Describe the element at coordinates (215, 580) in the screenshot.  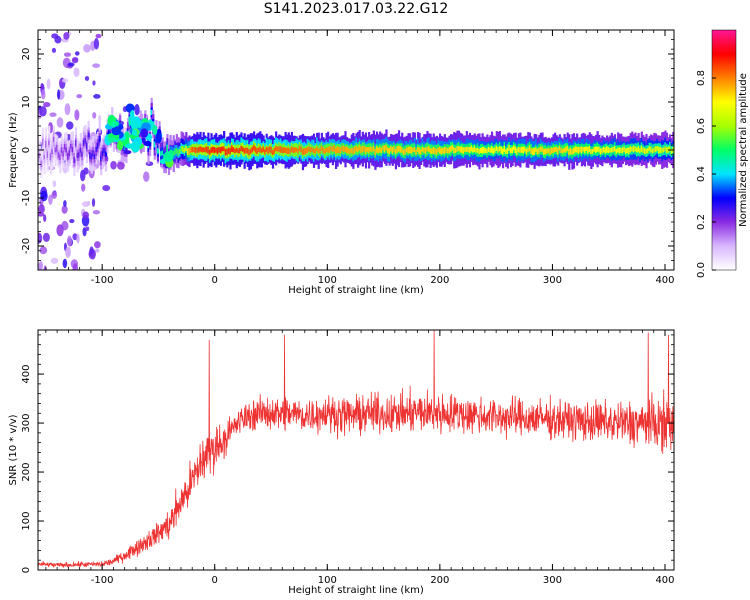
I see `snr-xtick-label: 0` at that location.